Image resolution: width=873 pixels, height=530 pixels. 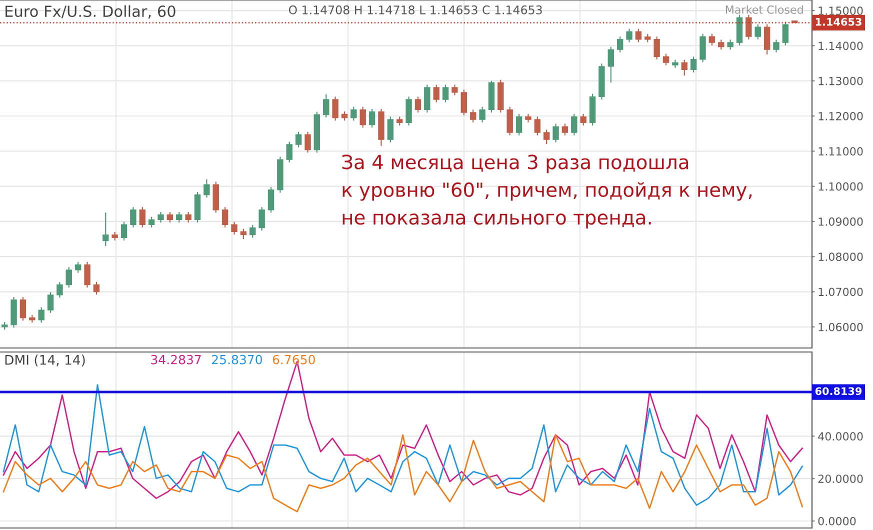 I want to click on annotation: Market Closed, so click(x=764, y=9).